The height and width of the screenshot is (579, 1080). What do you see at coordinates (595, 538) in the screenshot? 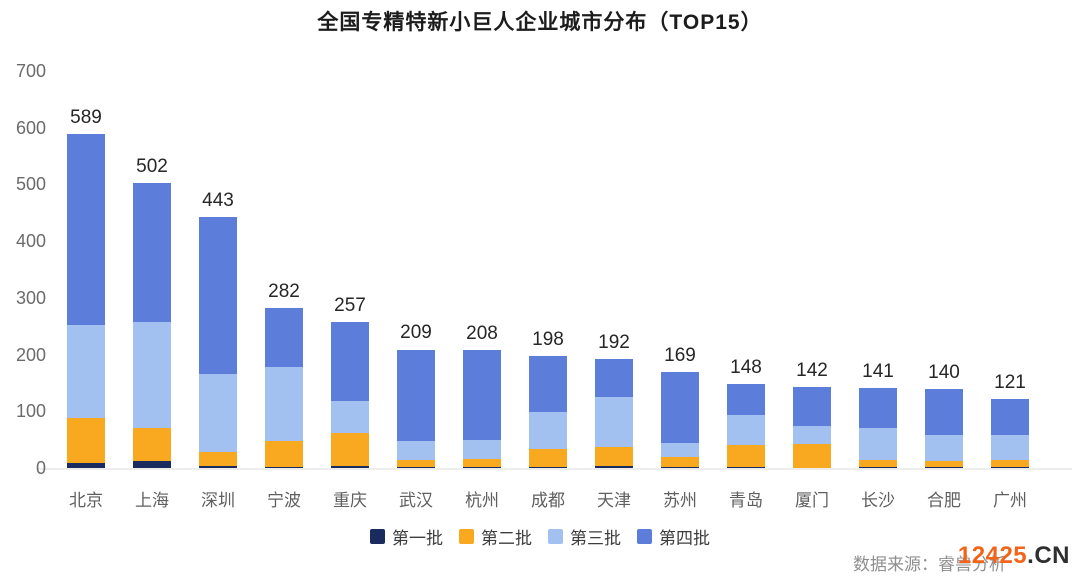
I see `legend-label: 第三批` at bounding box center [595, 538].